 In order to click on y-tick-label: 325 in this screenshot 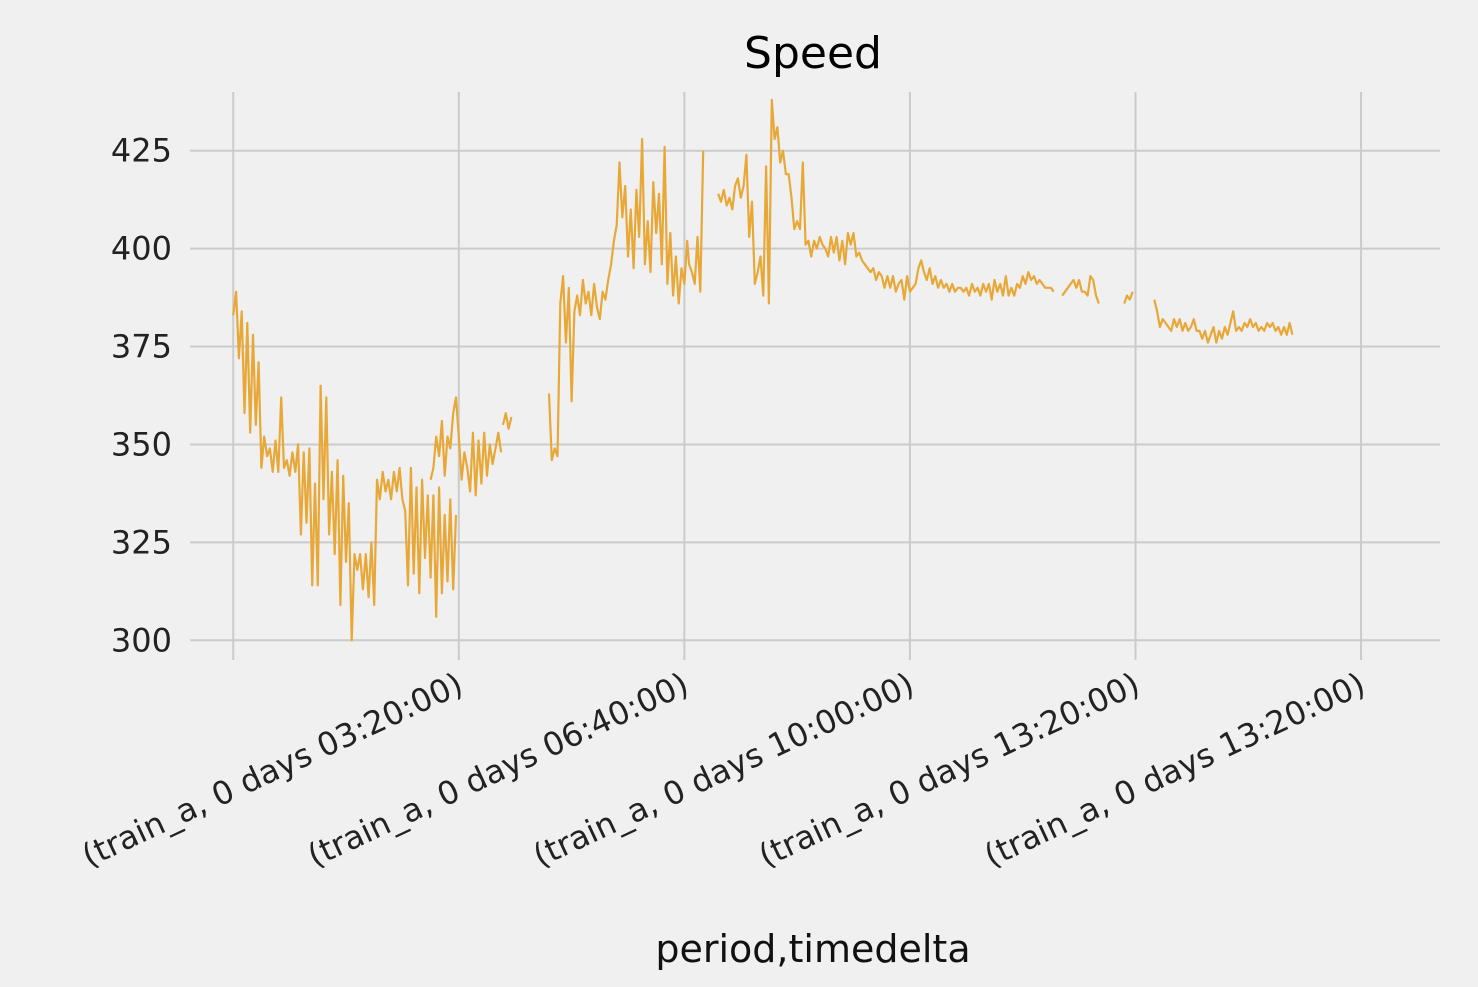, I will do `click(141, 542)`.